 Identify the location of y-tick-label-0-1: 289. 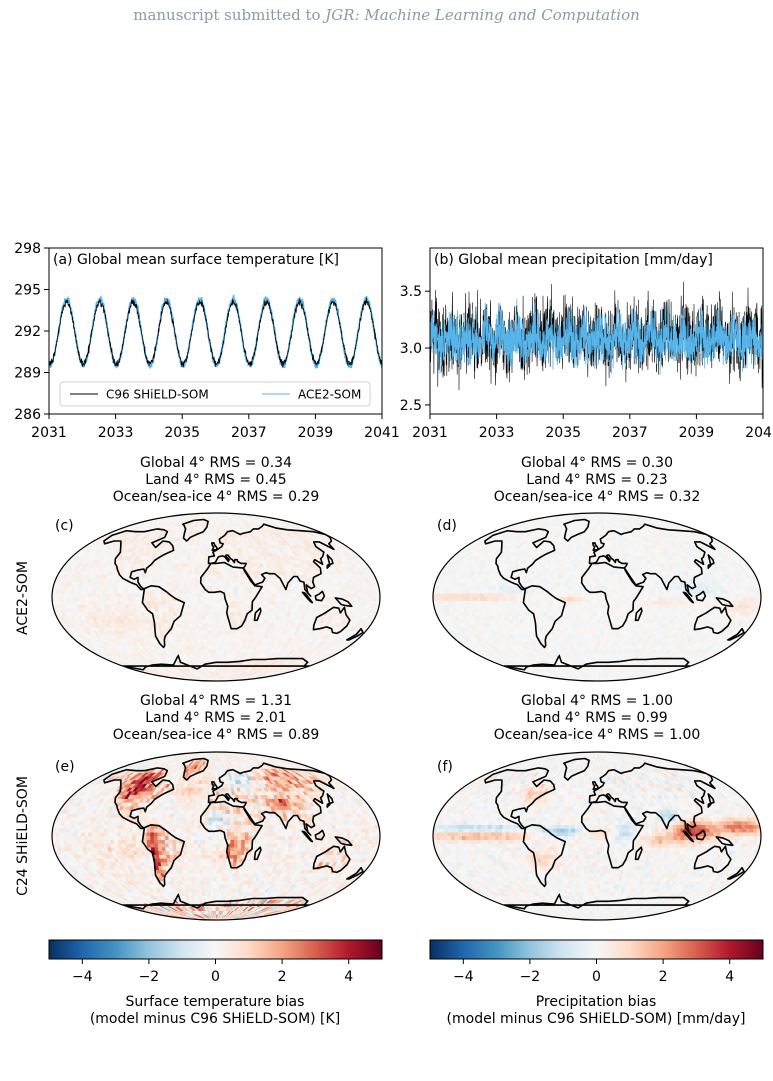
(27, 374).